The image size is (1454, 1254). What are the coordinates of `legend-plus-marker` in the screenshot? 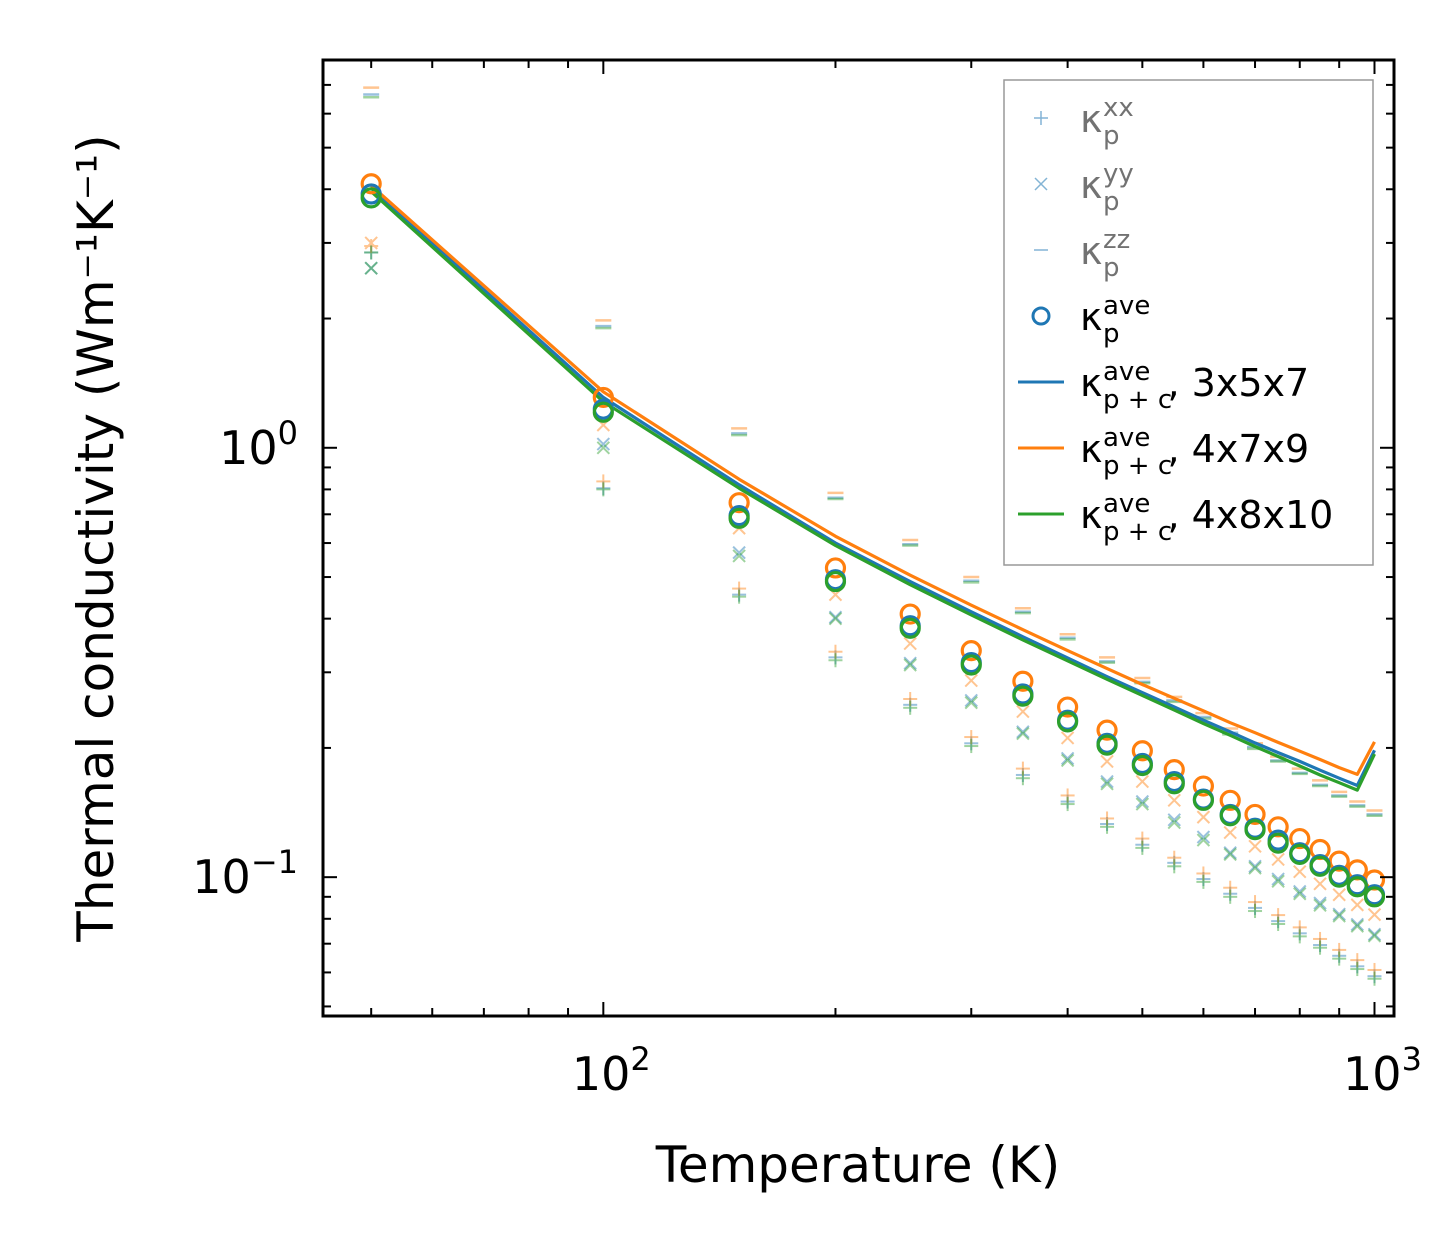 It's located at (1041, 118).